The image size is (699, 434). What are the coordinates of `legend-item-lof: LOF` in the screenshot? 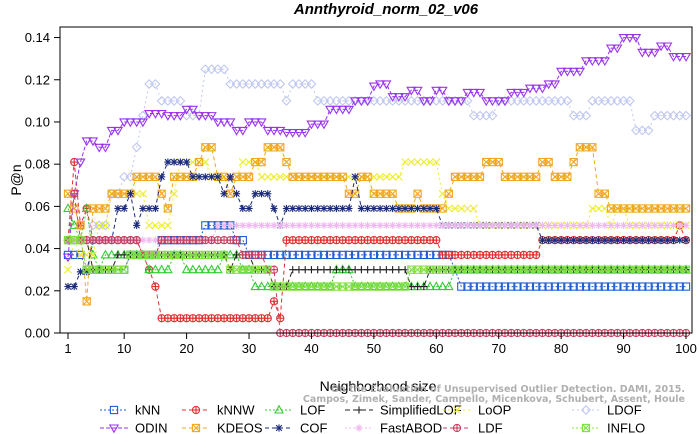 It's located at (295, 410).